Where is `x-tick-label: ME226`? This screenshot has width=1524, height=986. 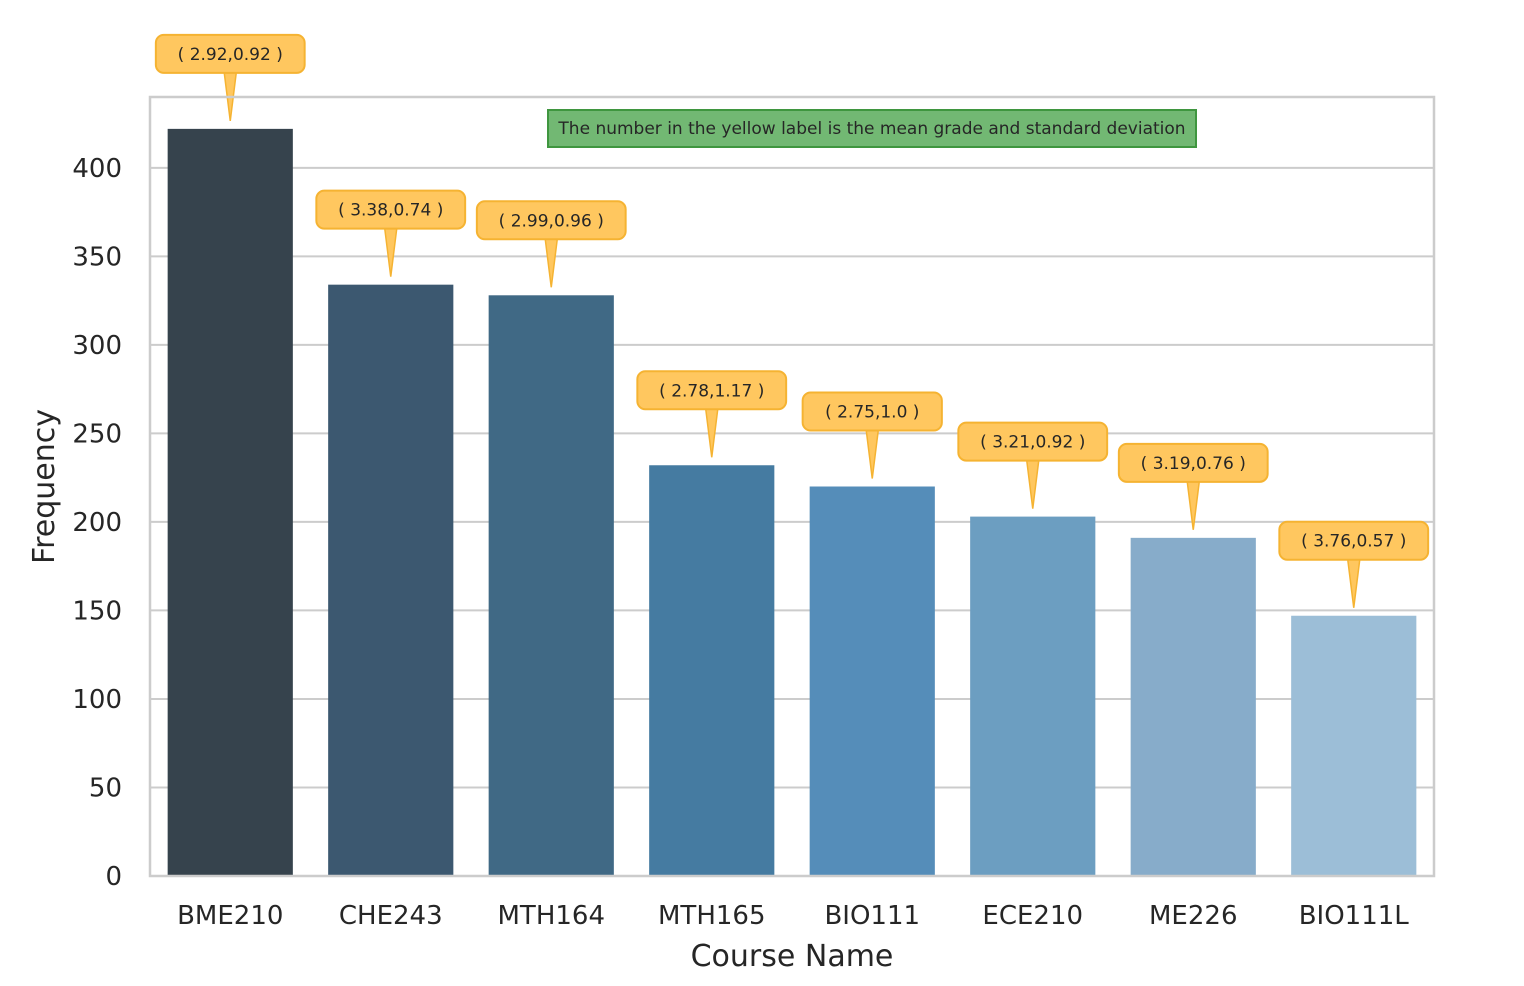
x-tick-label: ME226 is located at coordinates (1193, 916).